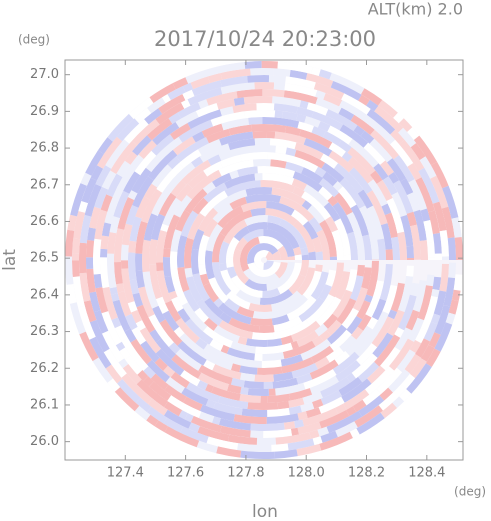  I want to click on y-tick-label: 27.0, so click(44, 74).